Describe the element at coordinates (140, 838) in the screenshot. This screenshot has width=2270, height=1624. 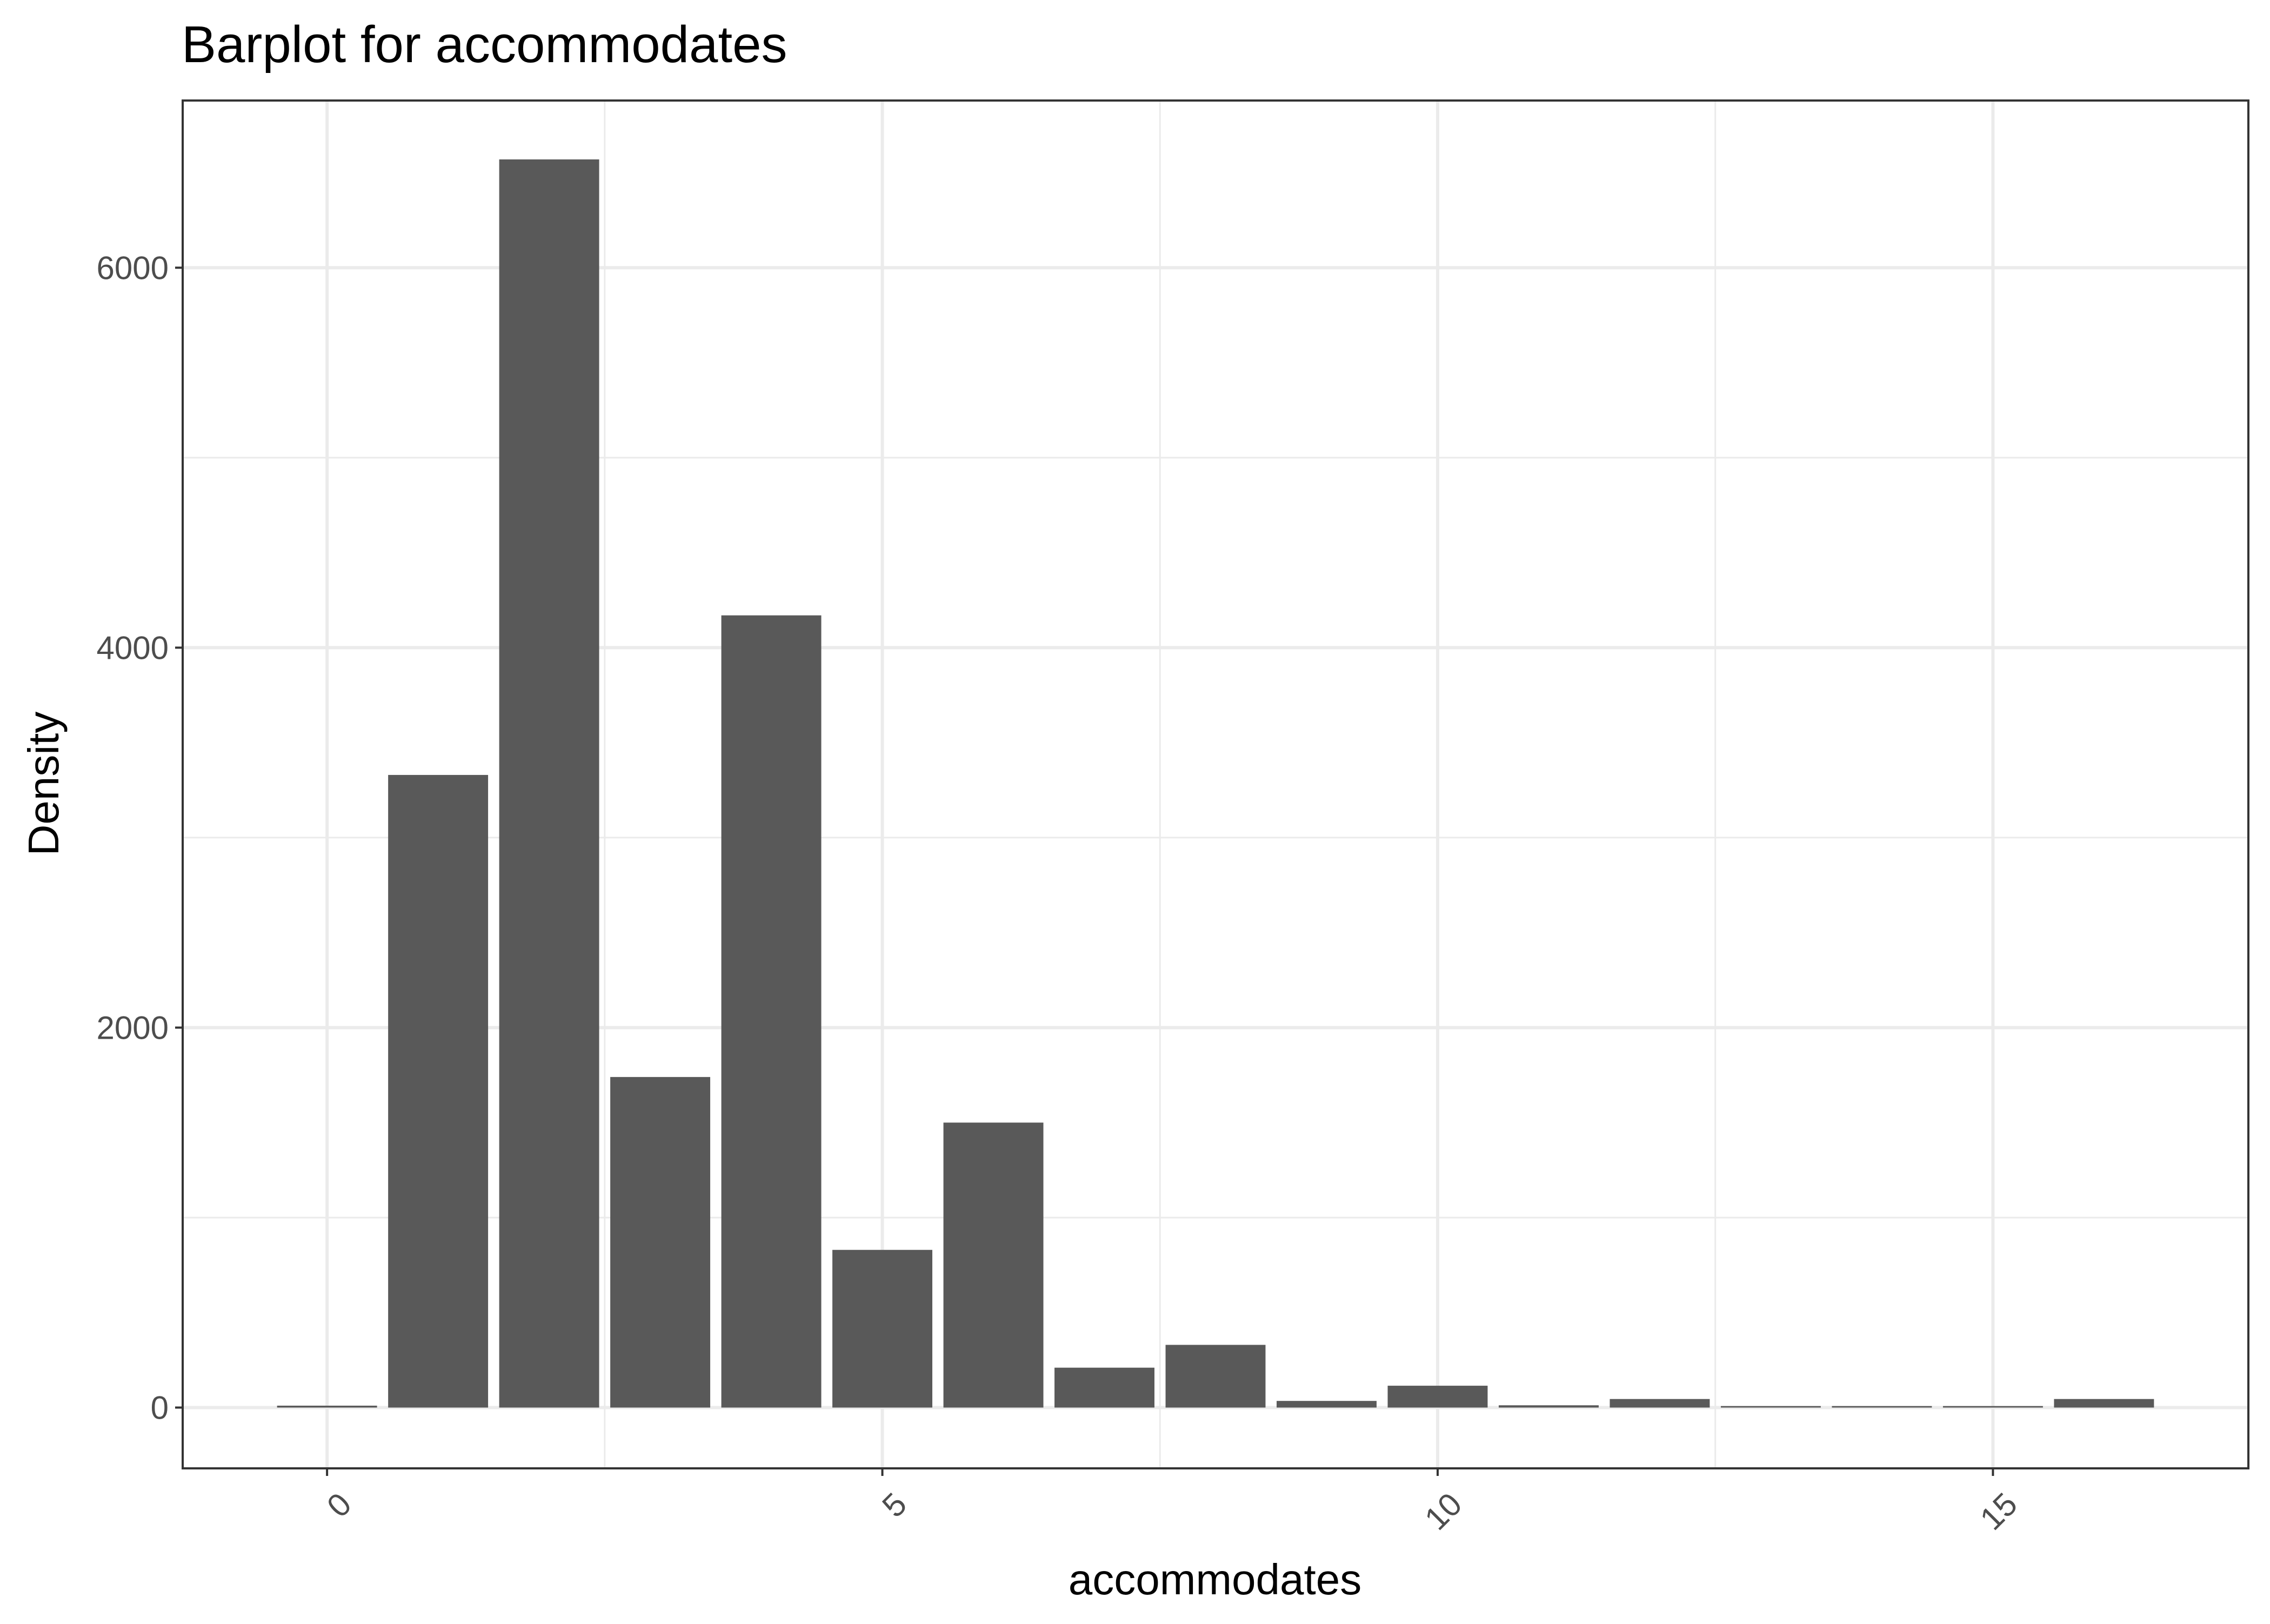
I see `y-axis: 0 2000 4000 6000` at that location.